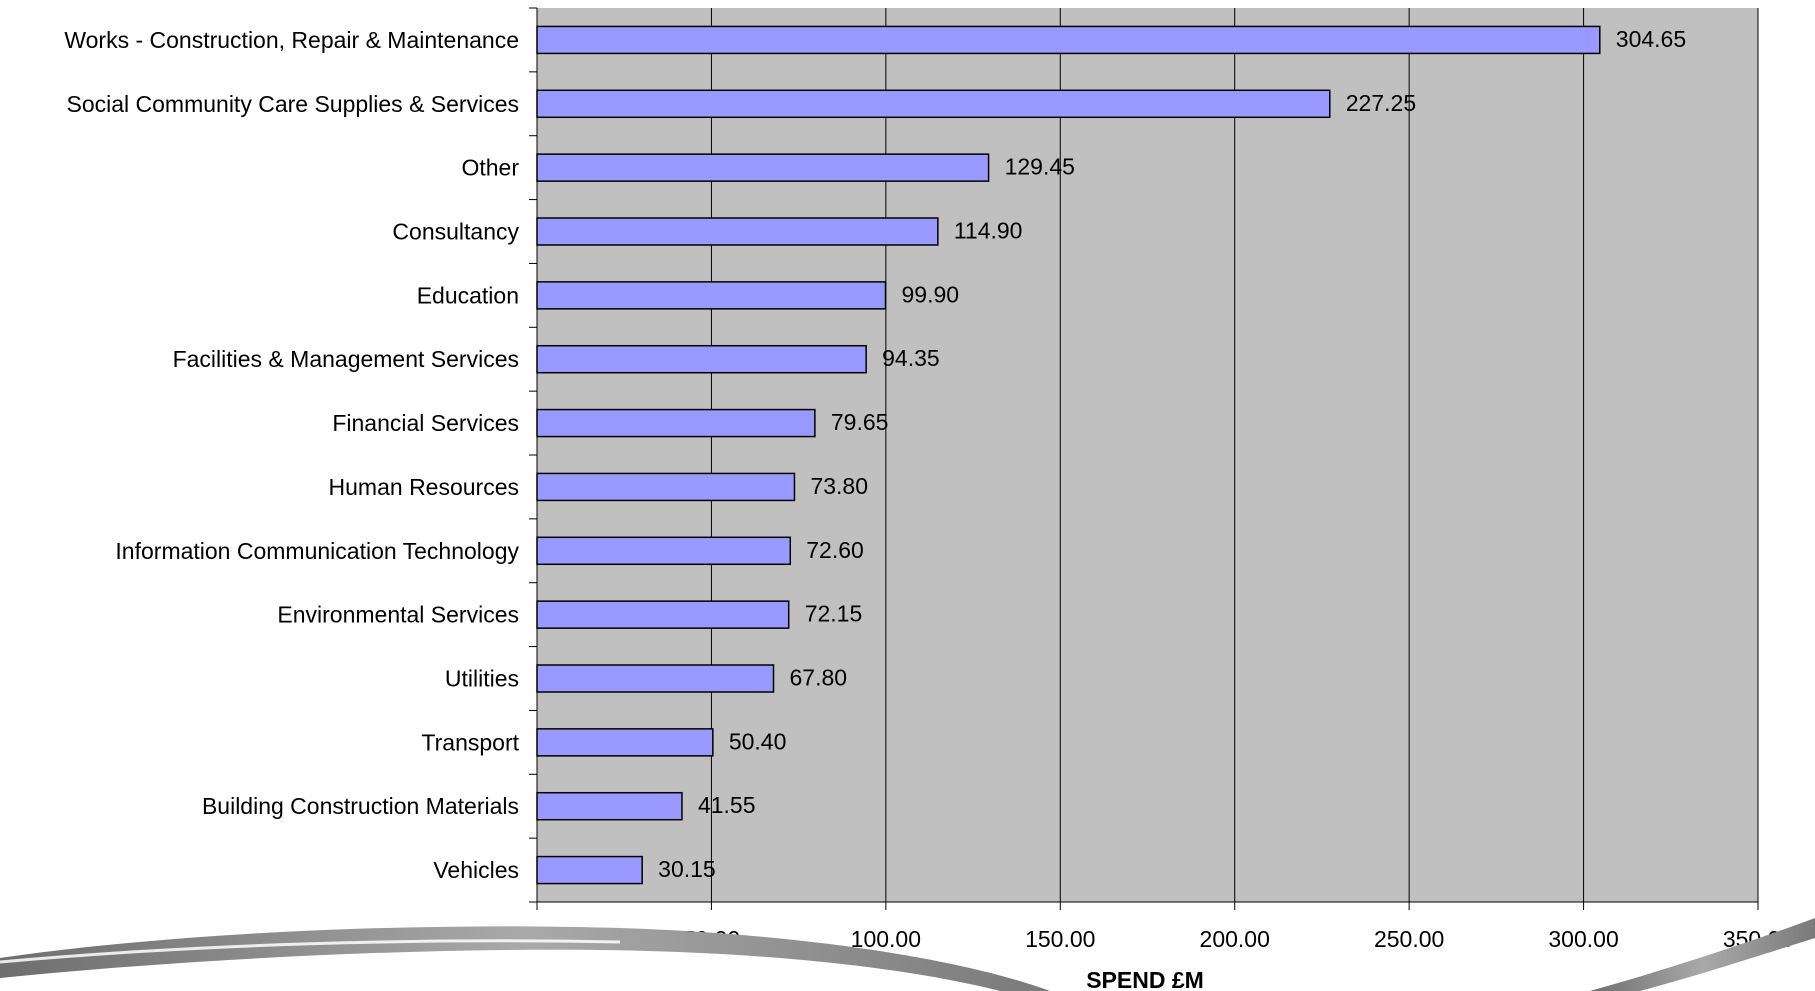  I want to click on x-tick-label: 250.00, so click(1409, 939).